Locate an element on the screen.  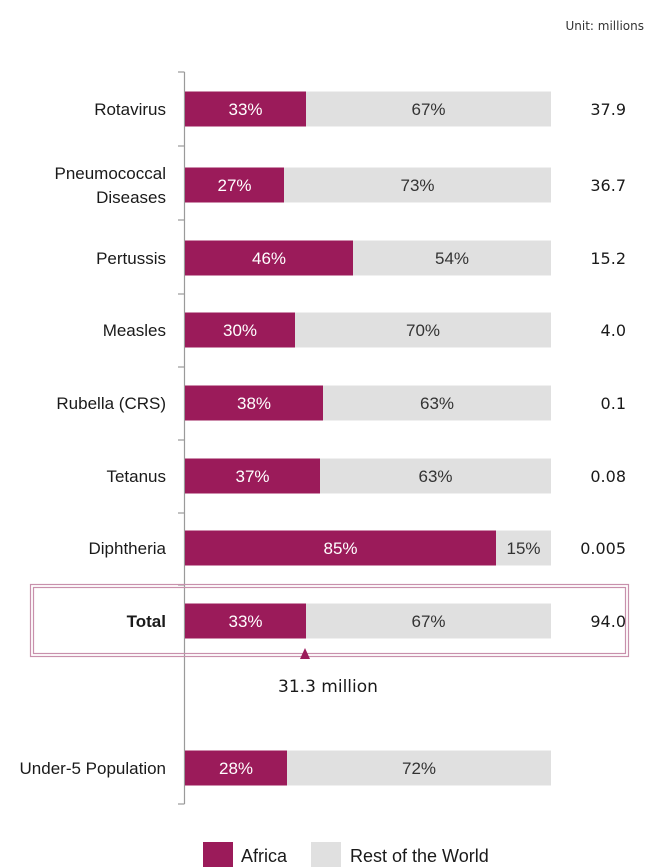
highlight-outer-border is located at coordinates (329, 620).